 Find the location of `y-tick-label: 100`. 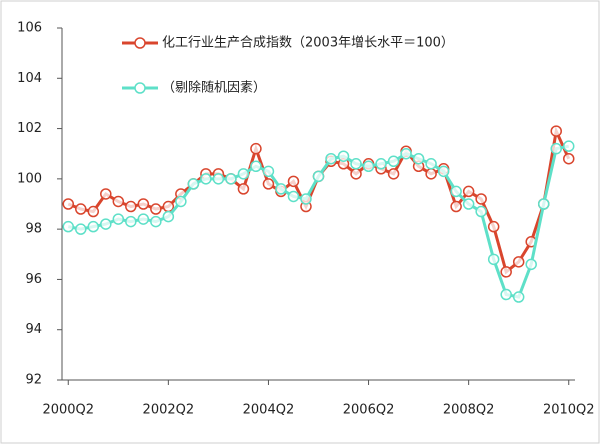

y-tick-label: 100 is located at coordinates (29, 178).